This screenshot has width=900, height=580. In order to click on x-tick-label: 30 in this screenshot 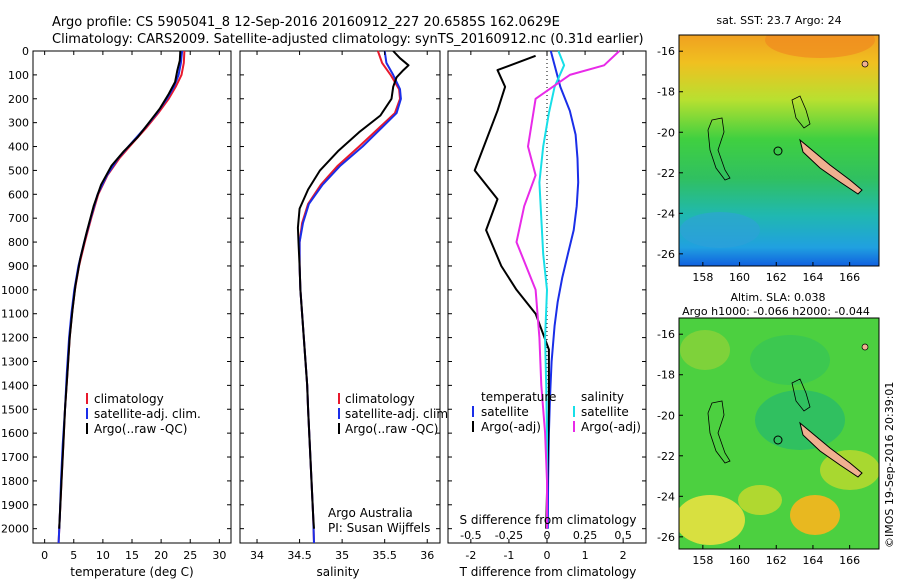, I will do `click(219, 555)`.